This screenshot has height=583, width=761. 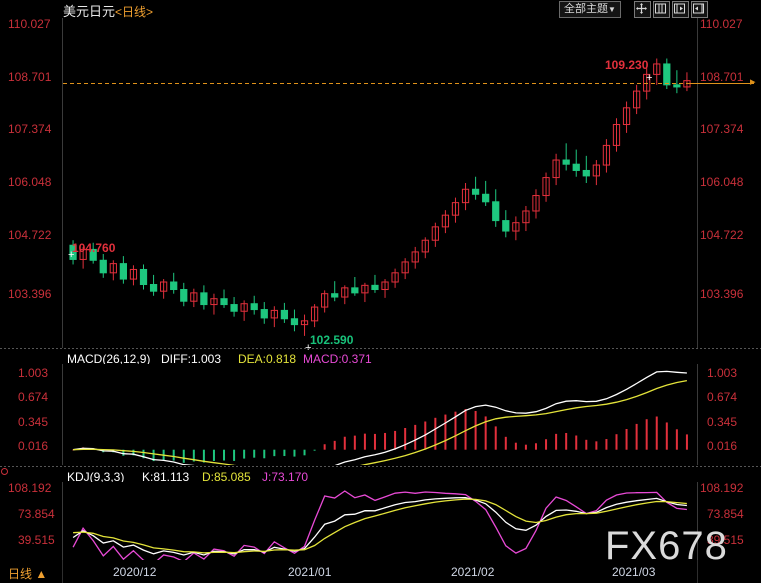 What do you see at coordinates (267, 359) in the screenshot?
I see `macd-dea-value: DEA:0.818` at bounding box center [267, 359].